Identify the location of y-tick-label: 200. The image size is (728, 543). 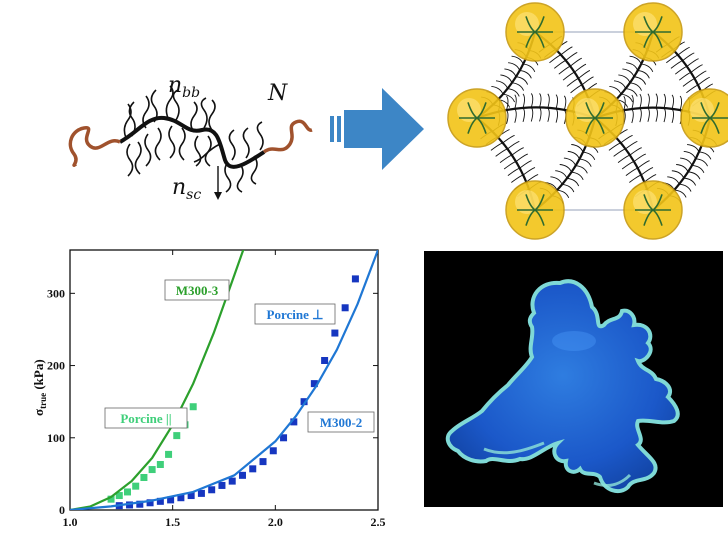
(56, 366).